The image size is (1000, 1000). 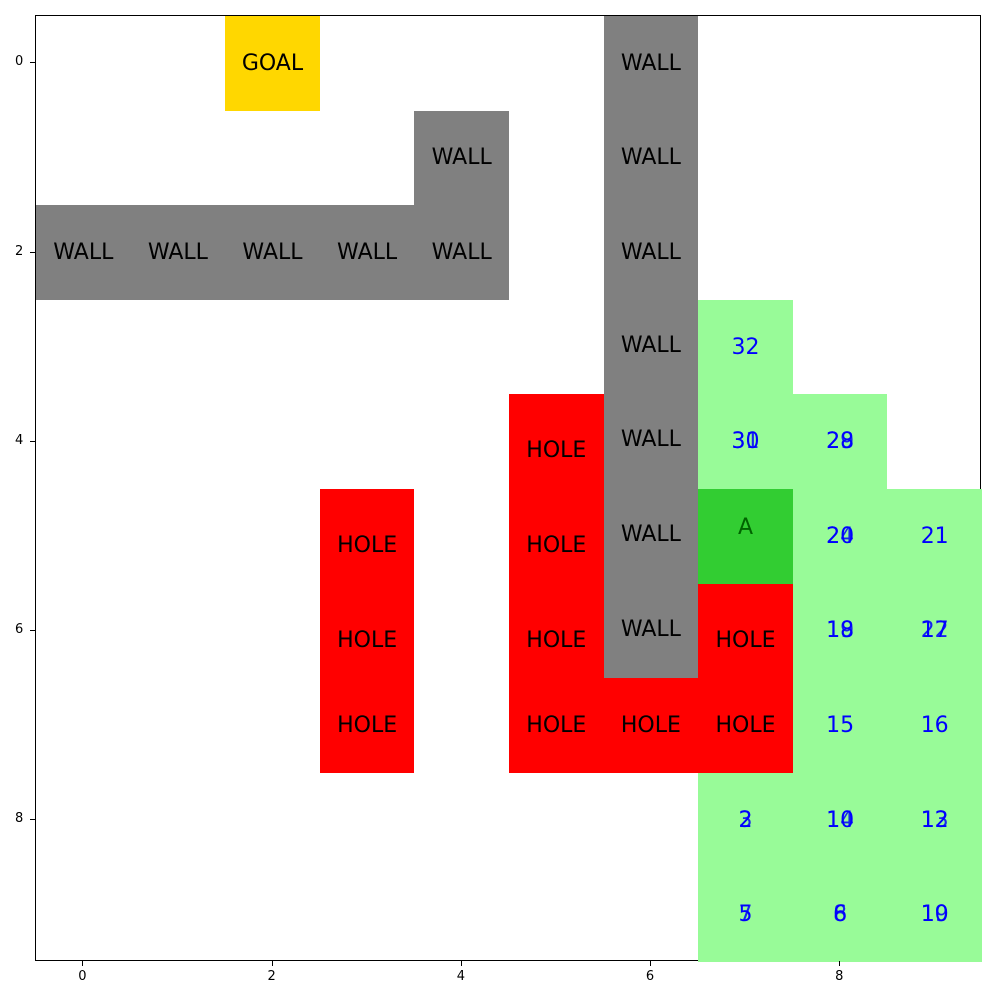 I want to click on step-number: 18, so click(x=840, y=631).